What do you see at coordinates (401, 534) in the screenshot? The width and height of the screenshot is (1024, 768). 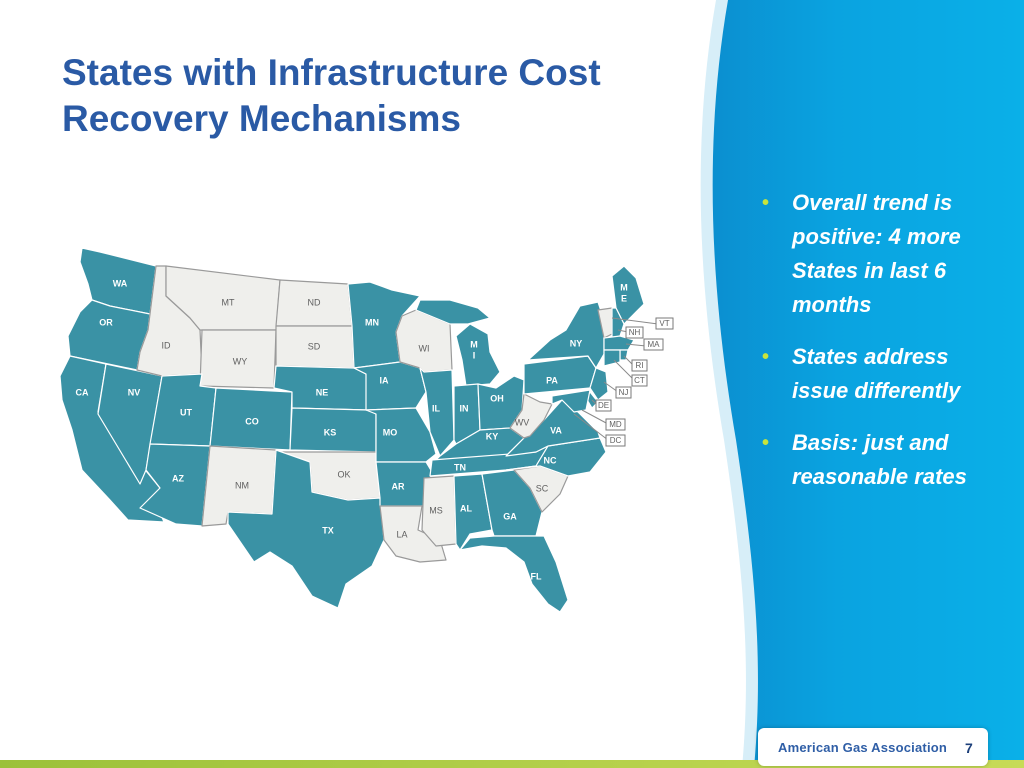 I see `state-label-la: LA` at bounding box center [401, 534].